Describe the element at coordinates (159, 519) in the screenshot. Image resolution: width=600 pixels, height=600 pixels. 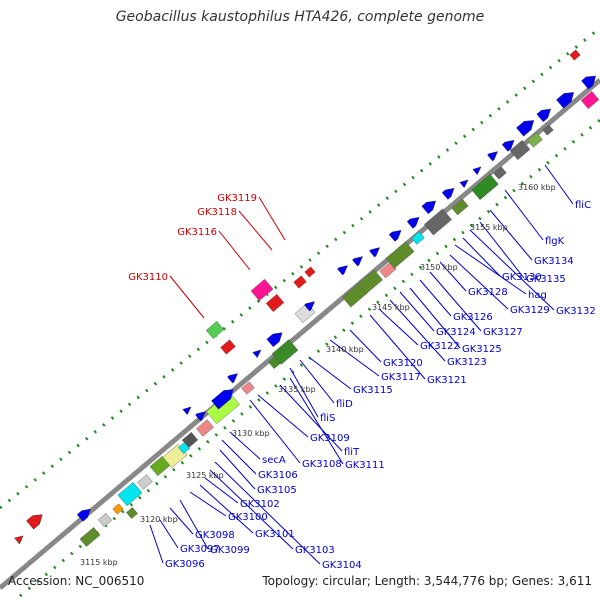
I see `tick-label: 3120 kbp` at that location.